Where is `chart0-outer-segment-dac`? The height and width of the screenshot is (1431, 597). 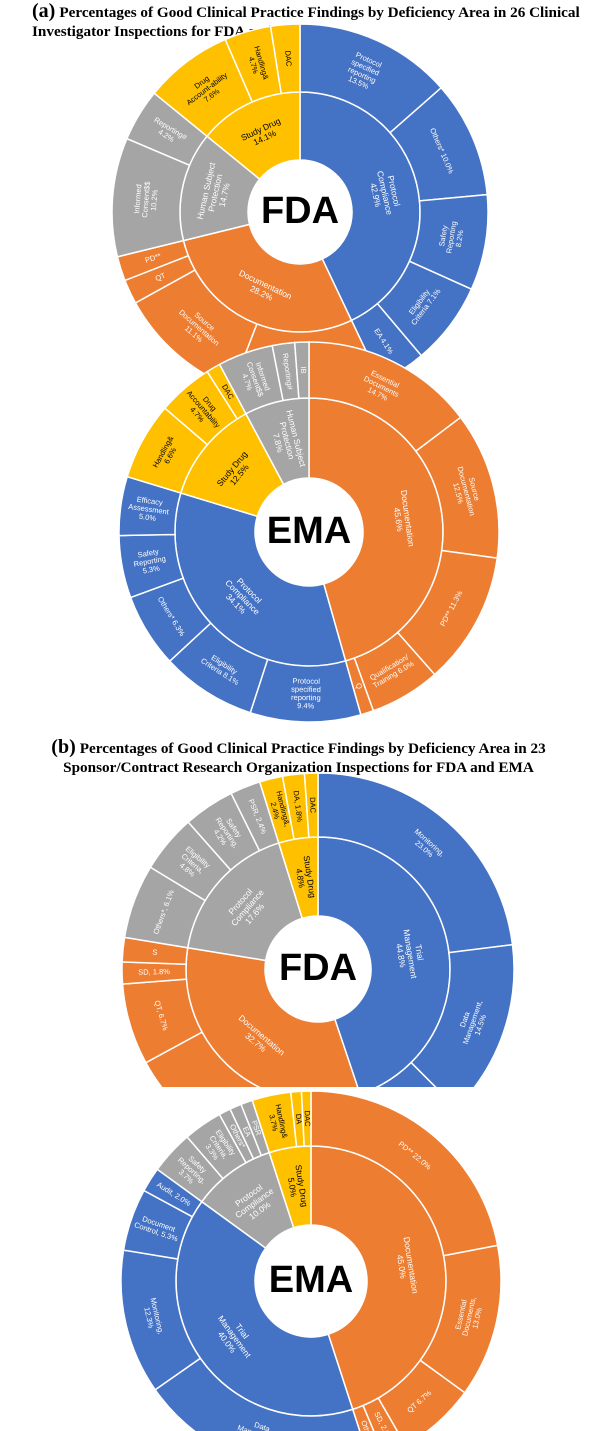 chart0-outer-segment-dac is located at coordinates (285, 59).